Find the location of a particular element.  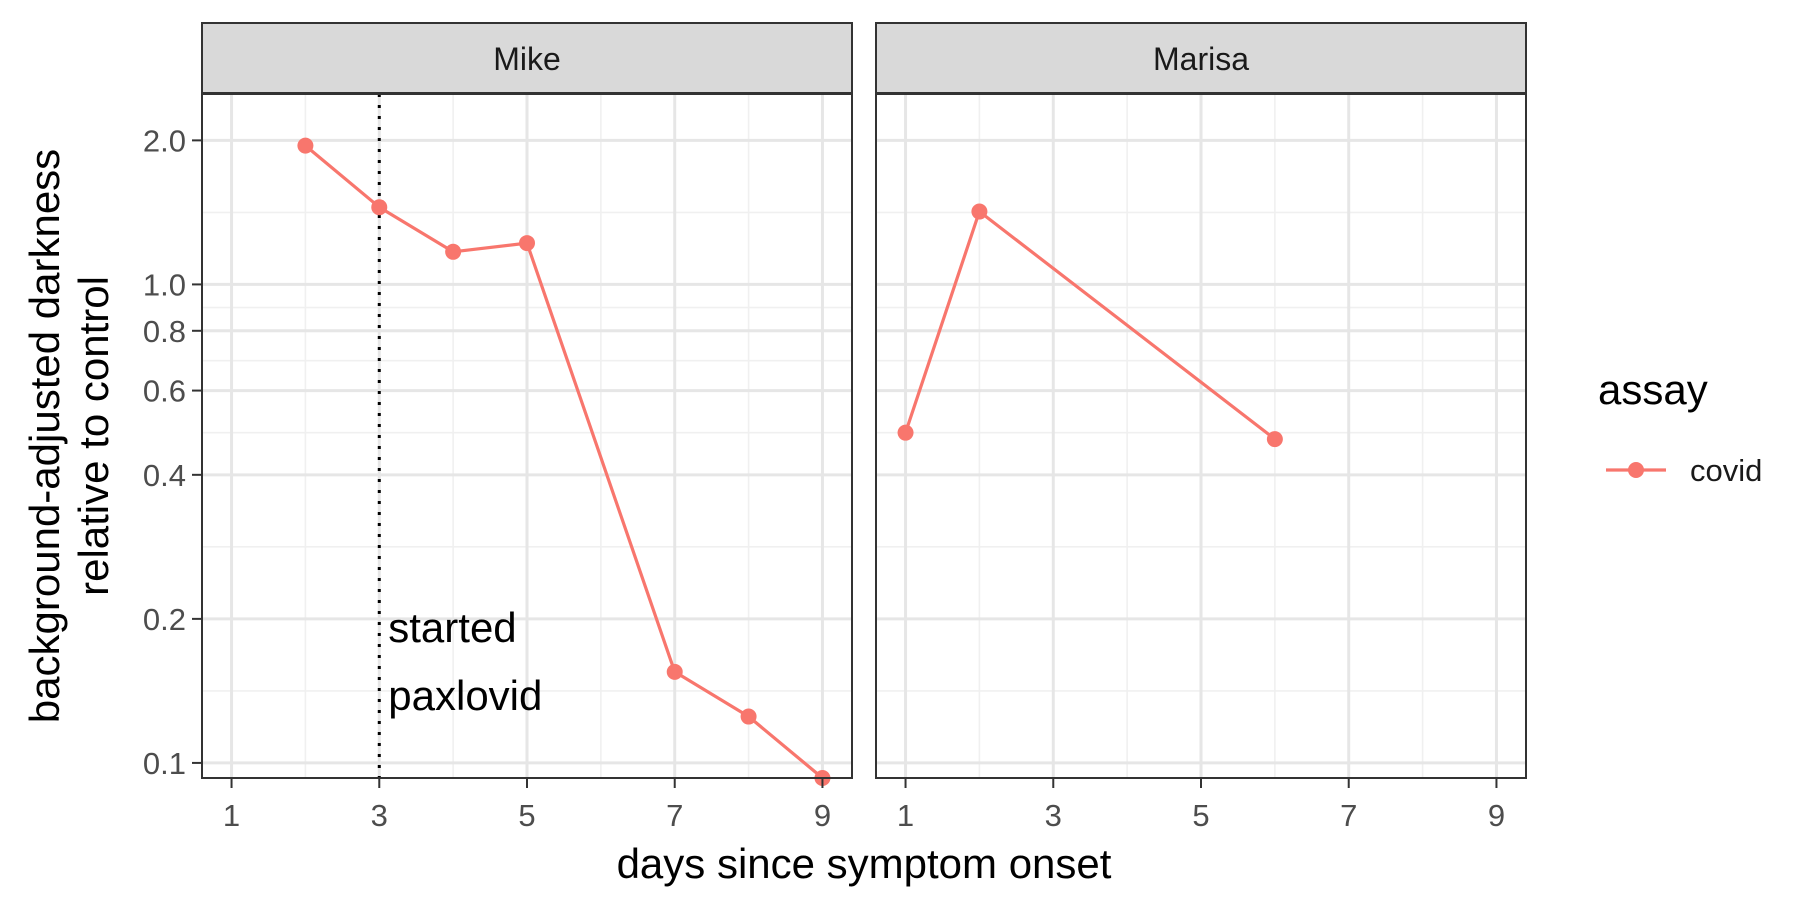

legend-title: assay is located at coordinates (1653, 389).